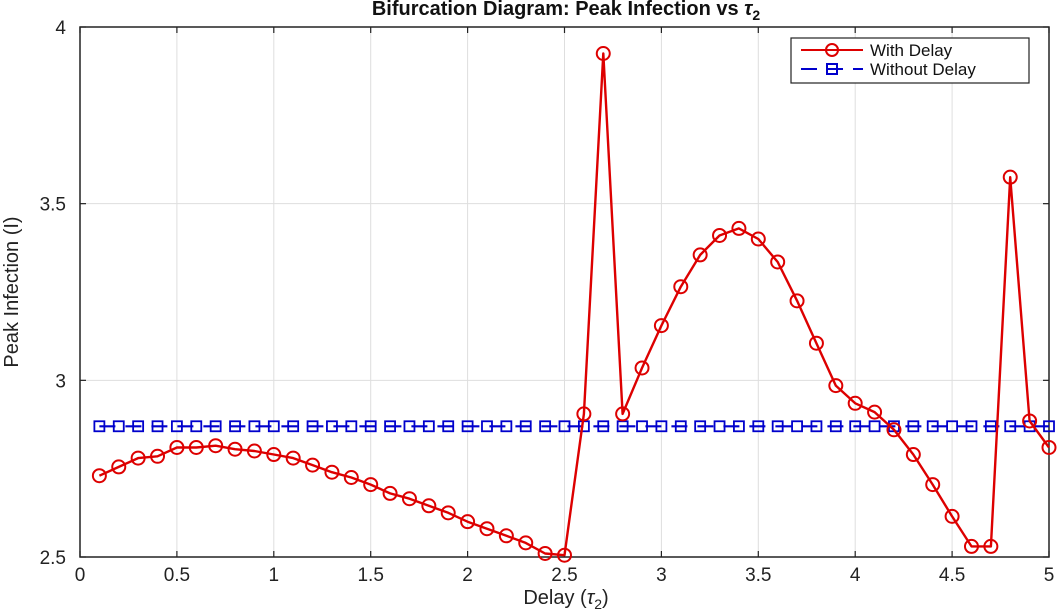 The width and height of the screenshot is (1063, 611). What do you see at coordinates (370, 575) in the screenshot?
I see `x-tick-label: 1.5` at bounding box center [370, 575].